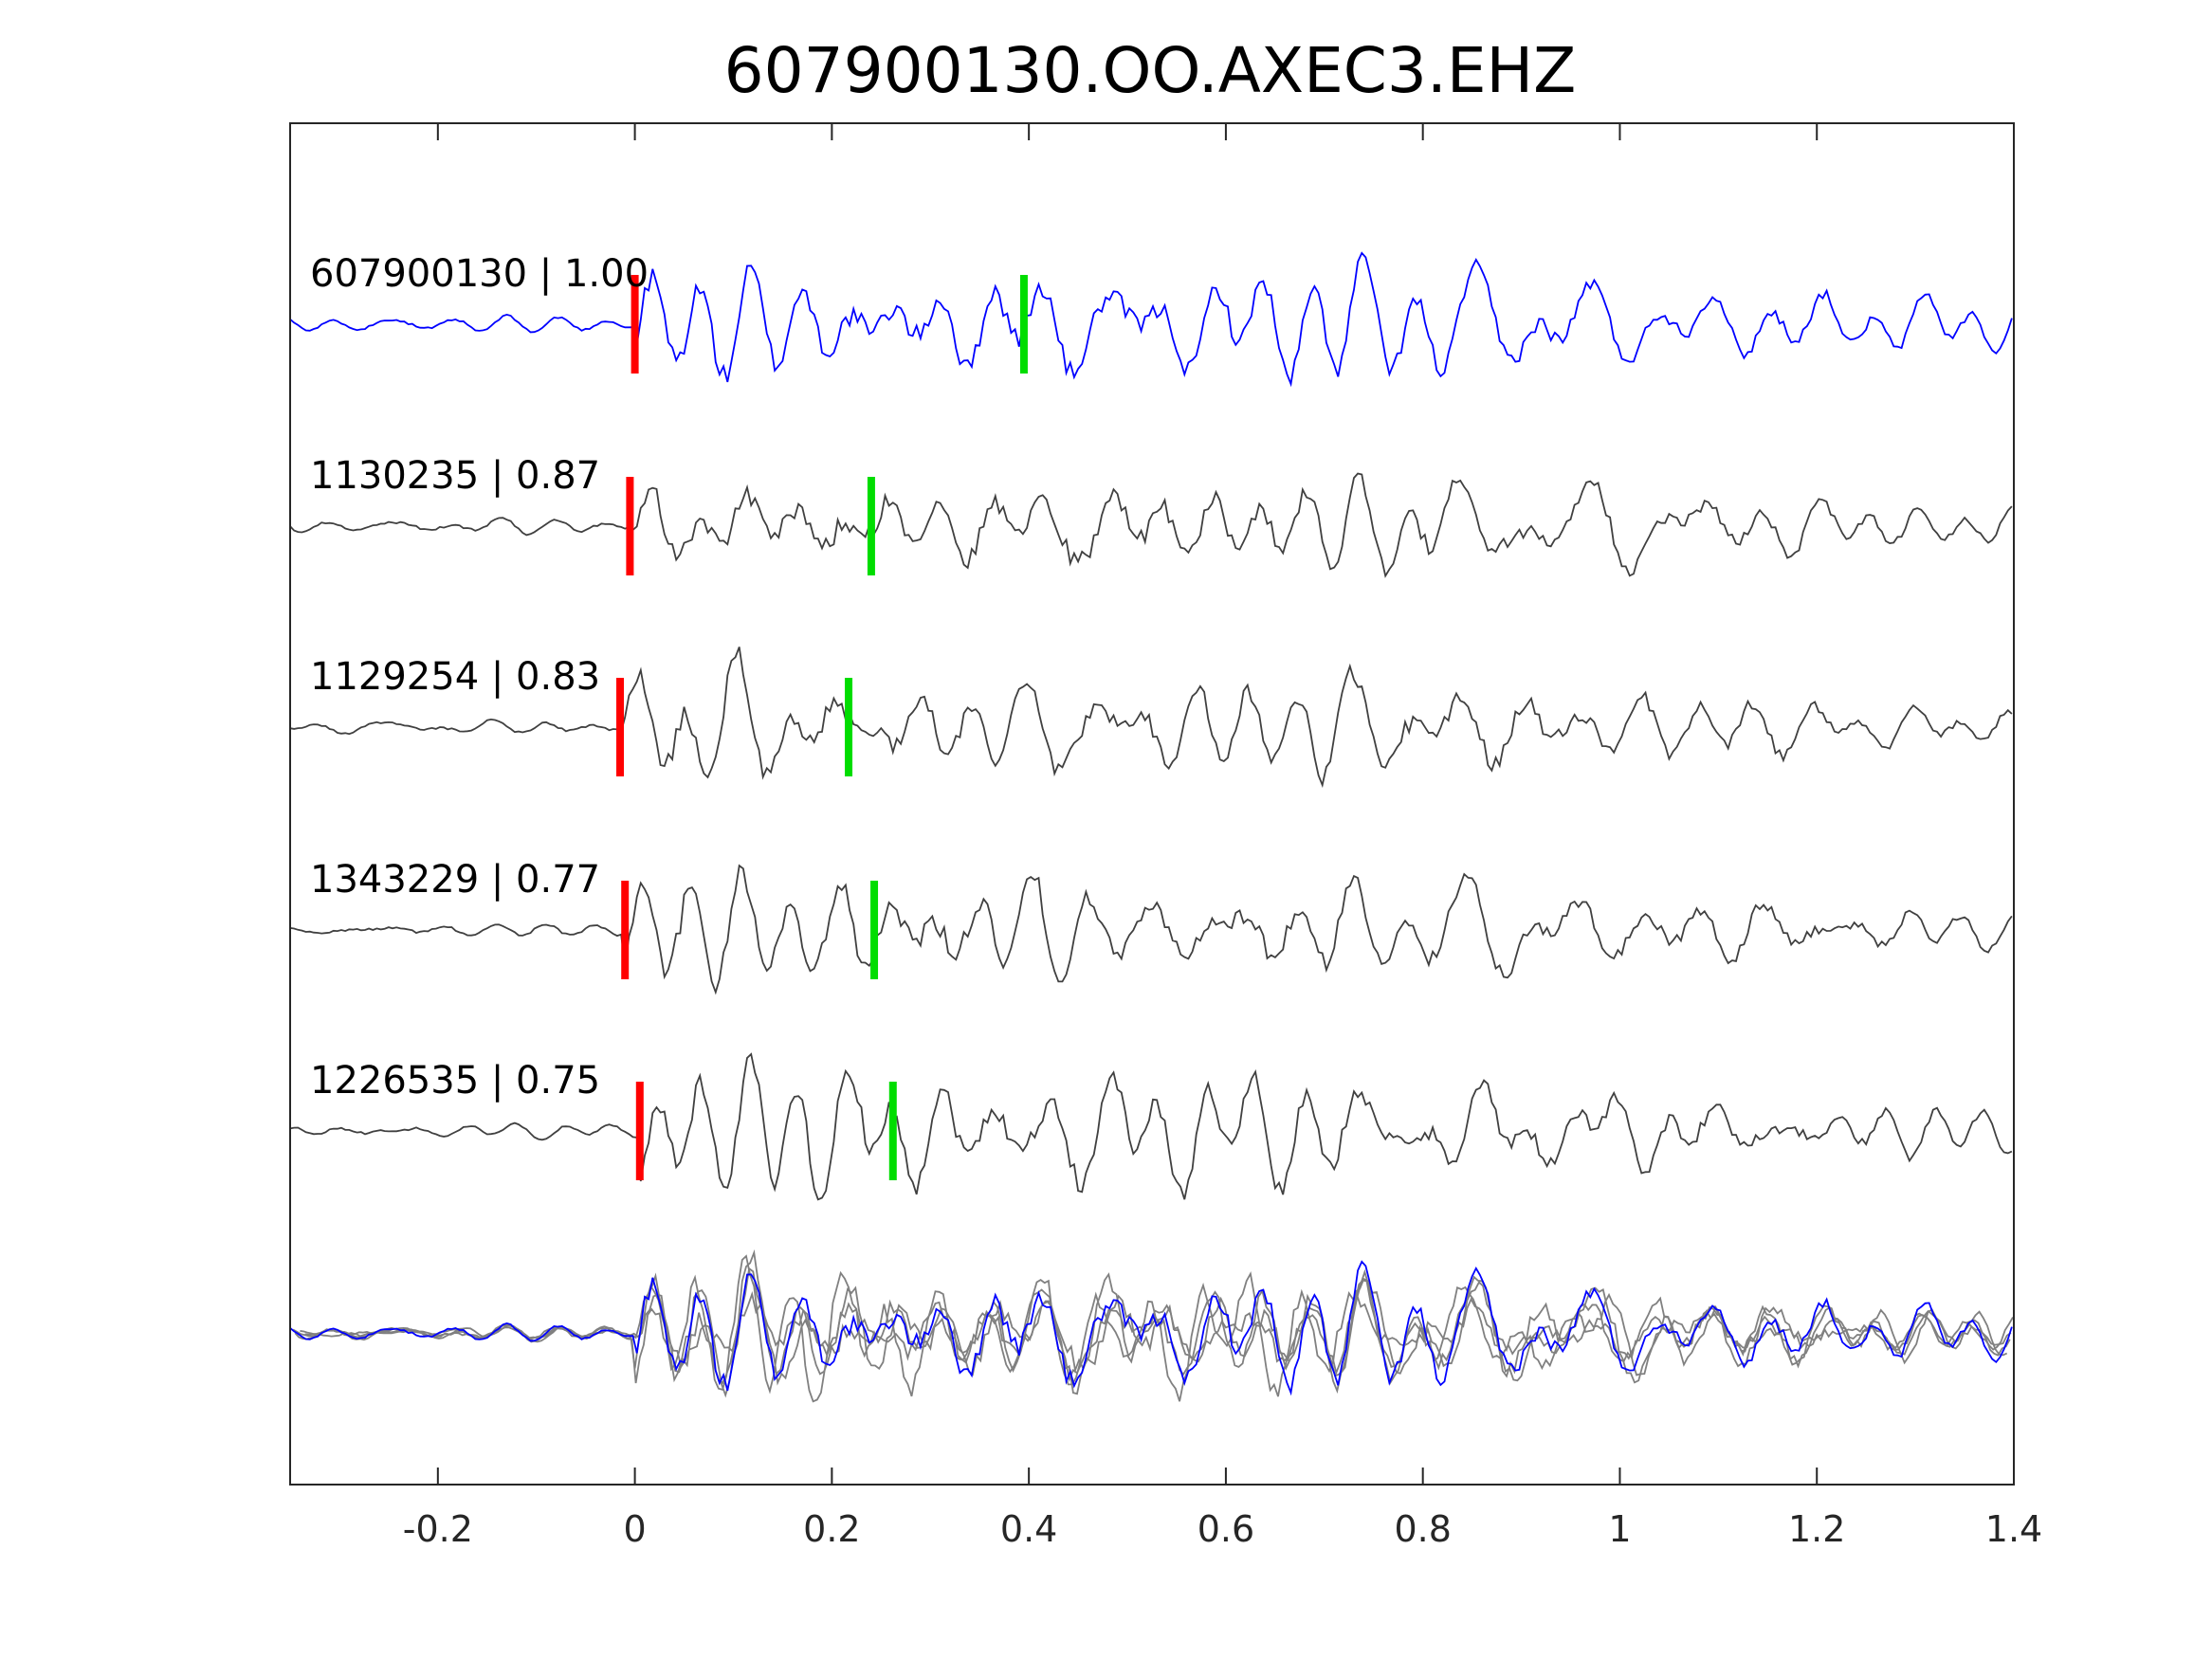 The image size is (2212, 1659). Describe the element at coordinates (455, 880) in the screenshot. I see `trace-label: 1343229 | 0.77` at that location.